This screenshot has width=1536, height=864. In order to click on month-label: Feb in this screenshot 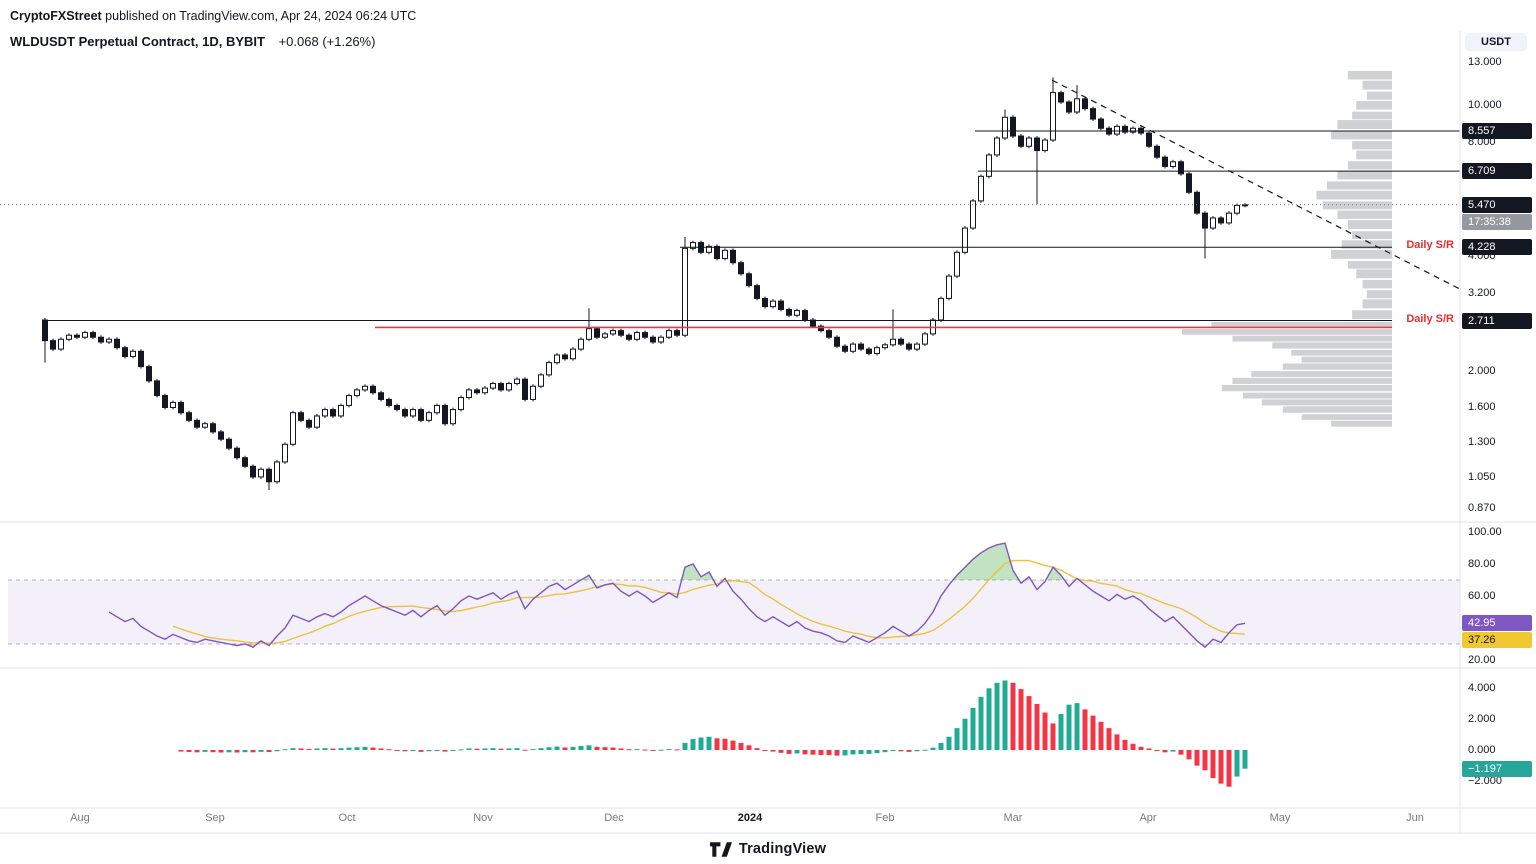, I will do `click(885, 818)`.